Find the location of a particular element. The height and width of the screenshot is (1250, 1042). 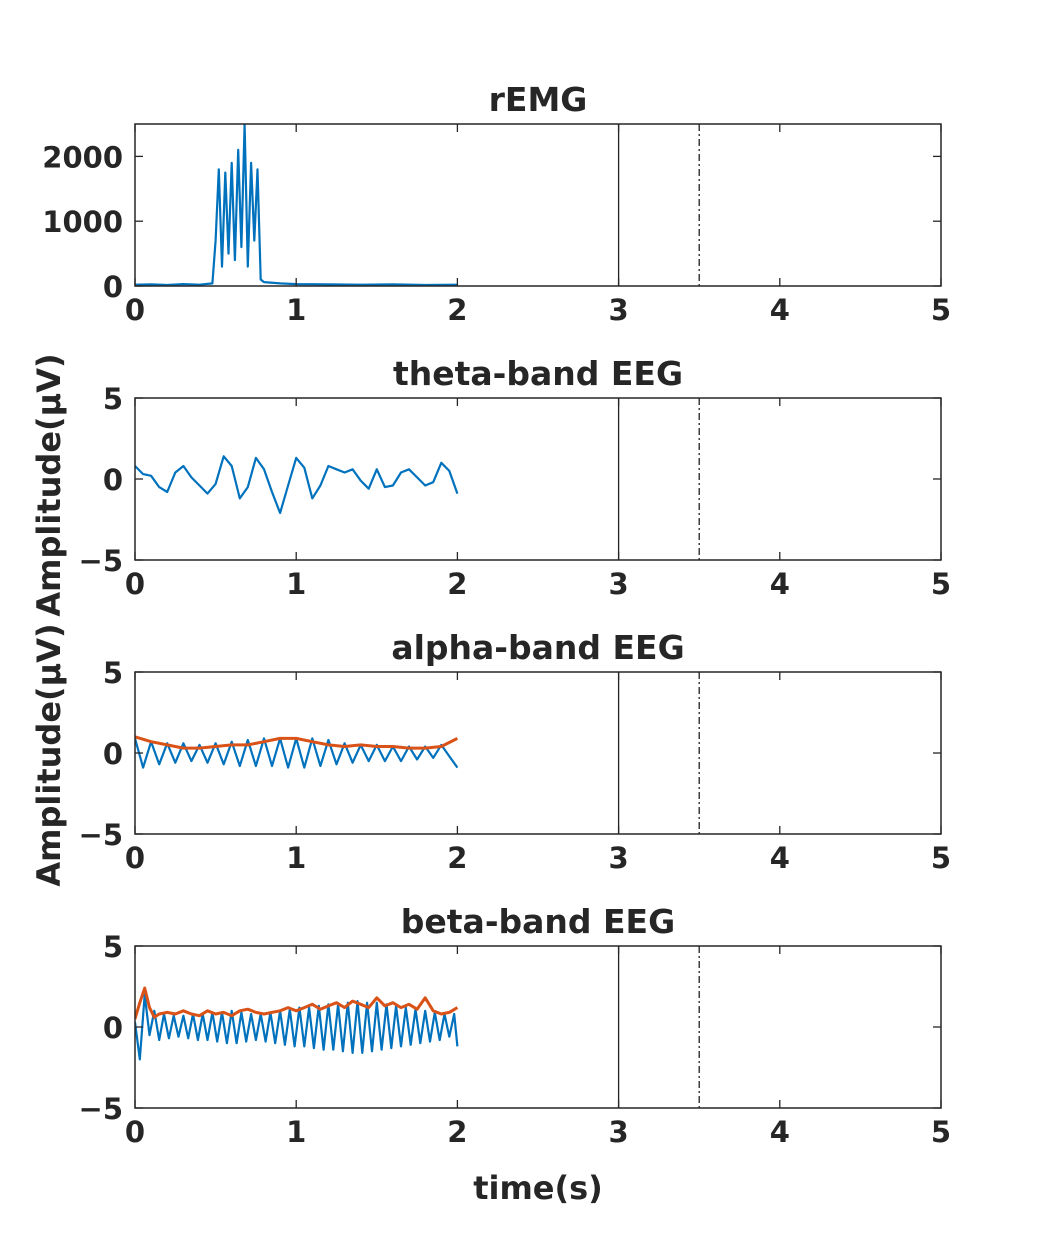

y-axis-label-lower: Amplitude(μV) is located at coordinates (49, 754).